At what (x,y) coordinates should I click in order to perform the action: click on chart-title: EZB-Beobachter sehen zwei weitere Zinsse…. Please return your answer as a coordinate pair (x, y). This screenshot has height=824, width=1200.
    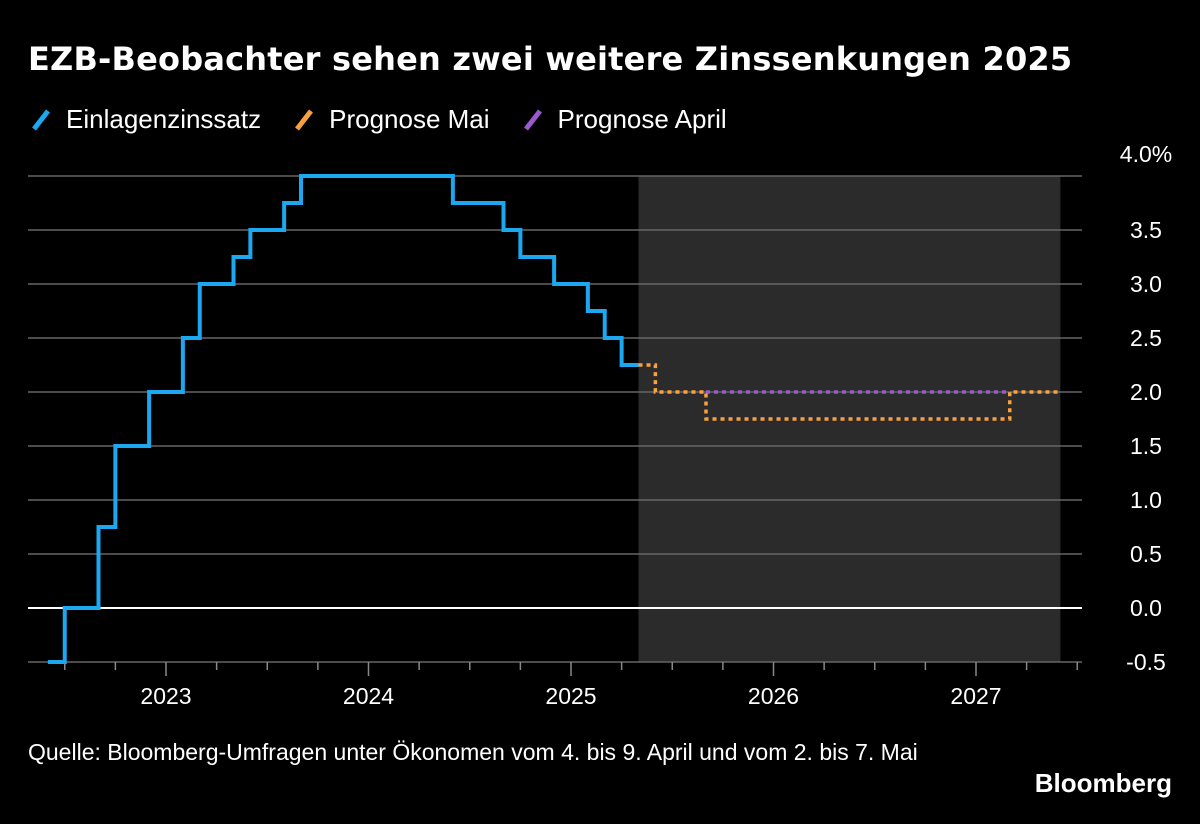
    Looking at the image, I should click on (550, 59).